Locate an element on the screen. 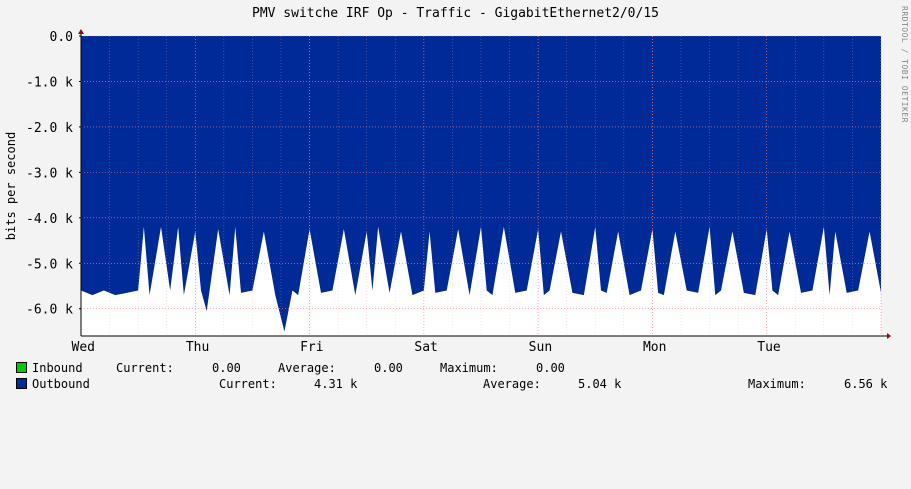 This screenshot has width=911, height=489. x-tick-label: Wed is located at coordinates (83, 347).